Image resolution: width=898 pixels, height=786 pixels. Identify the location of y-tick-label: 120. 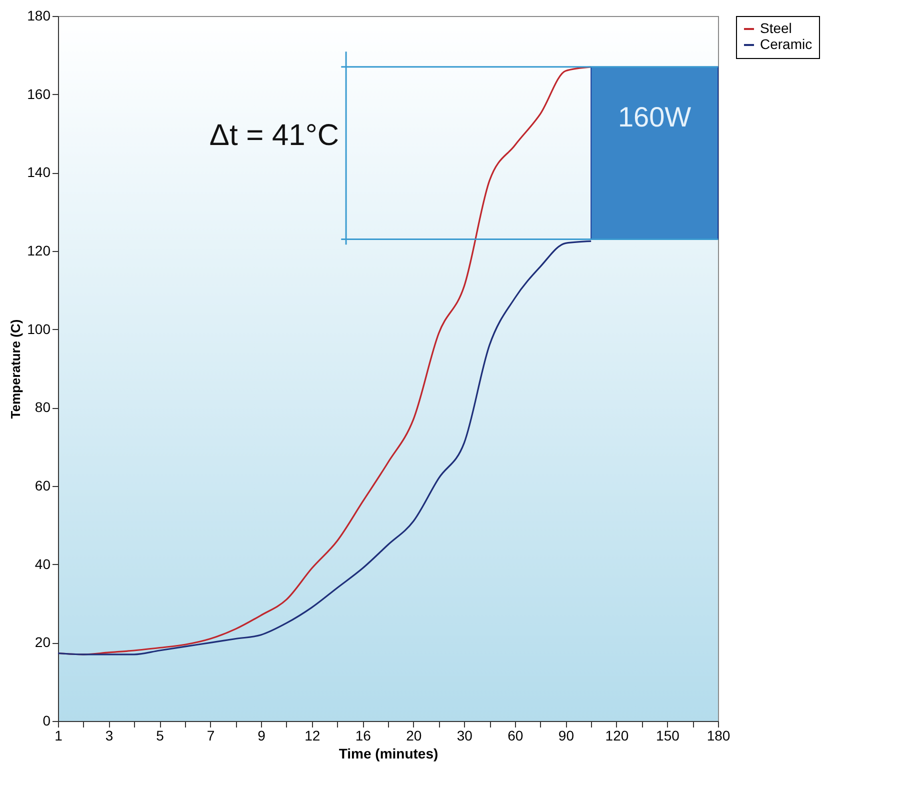
(39, 250).